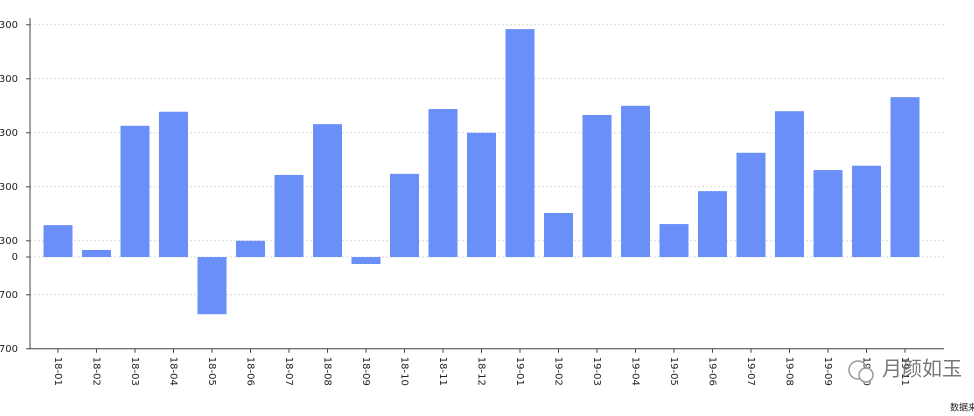 Image resolution: width=974 pixels, height=416 pixels. I want to click on y-tick-label: 2300, so click(9, 133).